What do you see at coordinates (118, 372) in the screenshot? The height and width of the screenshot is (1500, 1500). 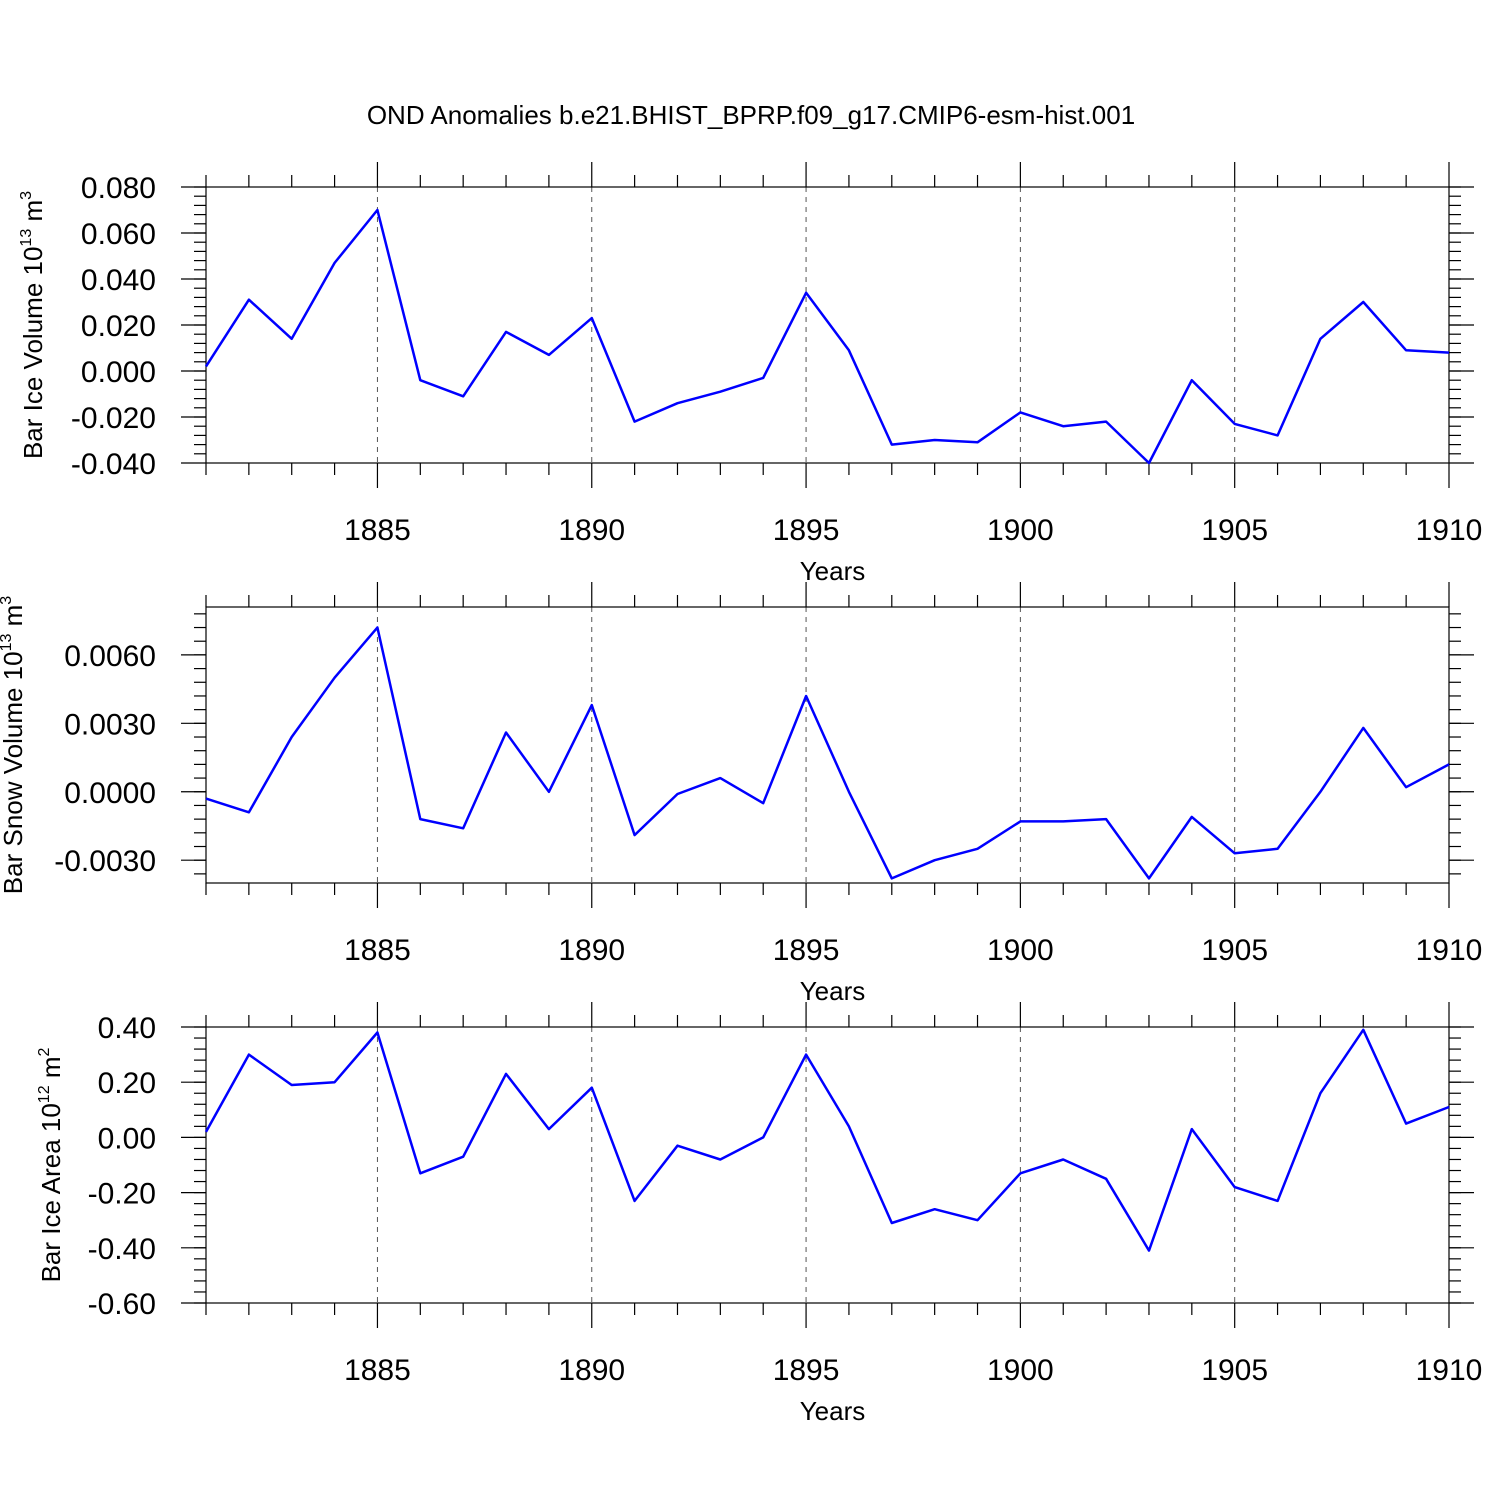 I see `y-tick-label: 0.000` at bounding box center [118, 372].